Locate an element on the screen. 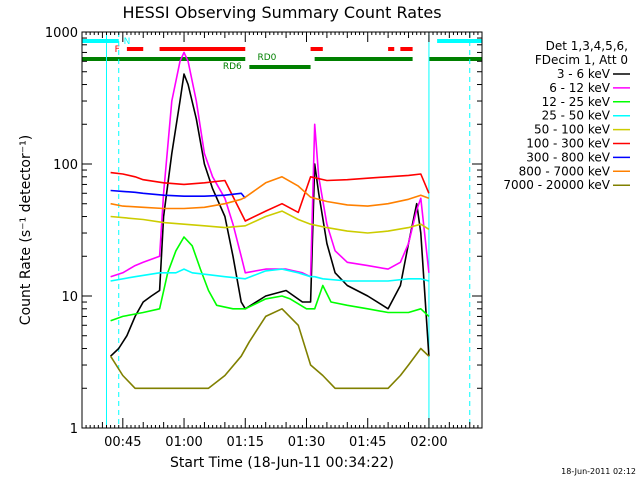  generation-timestamp: 18-Jun-2011 02:12 is located at coordinates (598, 471).